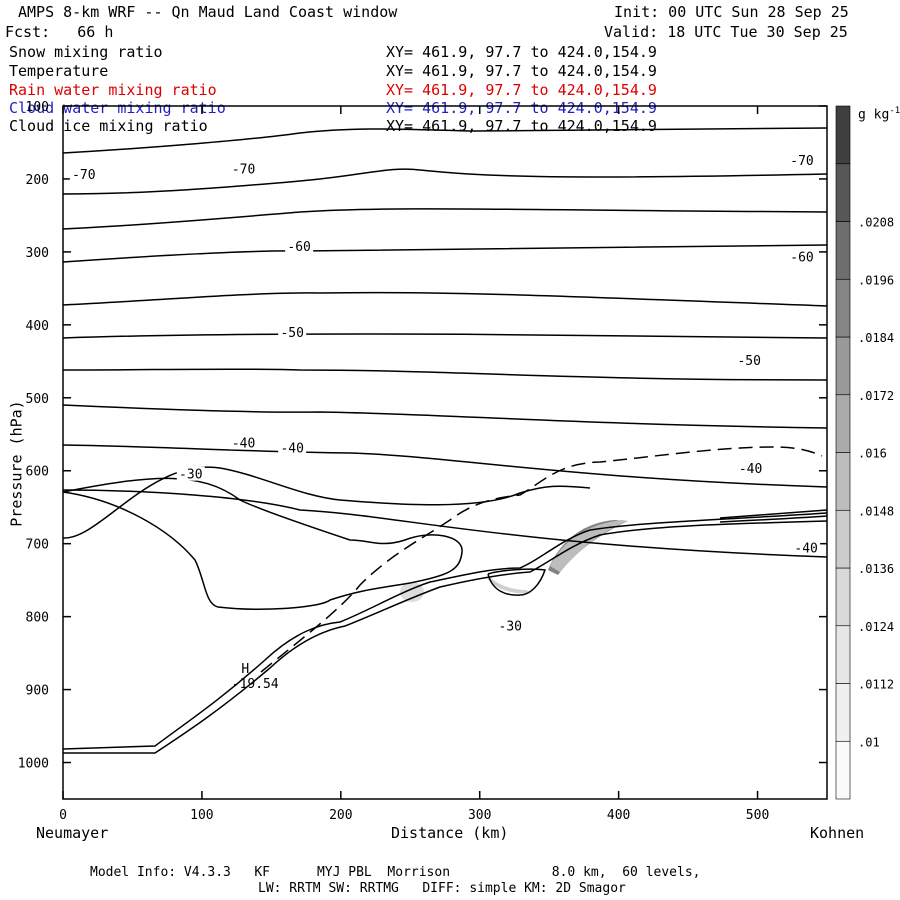  What do you see at coordinates (16, 463) in the screenshot?
I see `y-axis-label: Pressure (hPa)` at bounding box center [16, 463].